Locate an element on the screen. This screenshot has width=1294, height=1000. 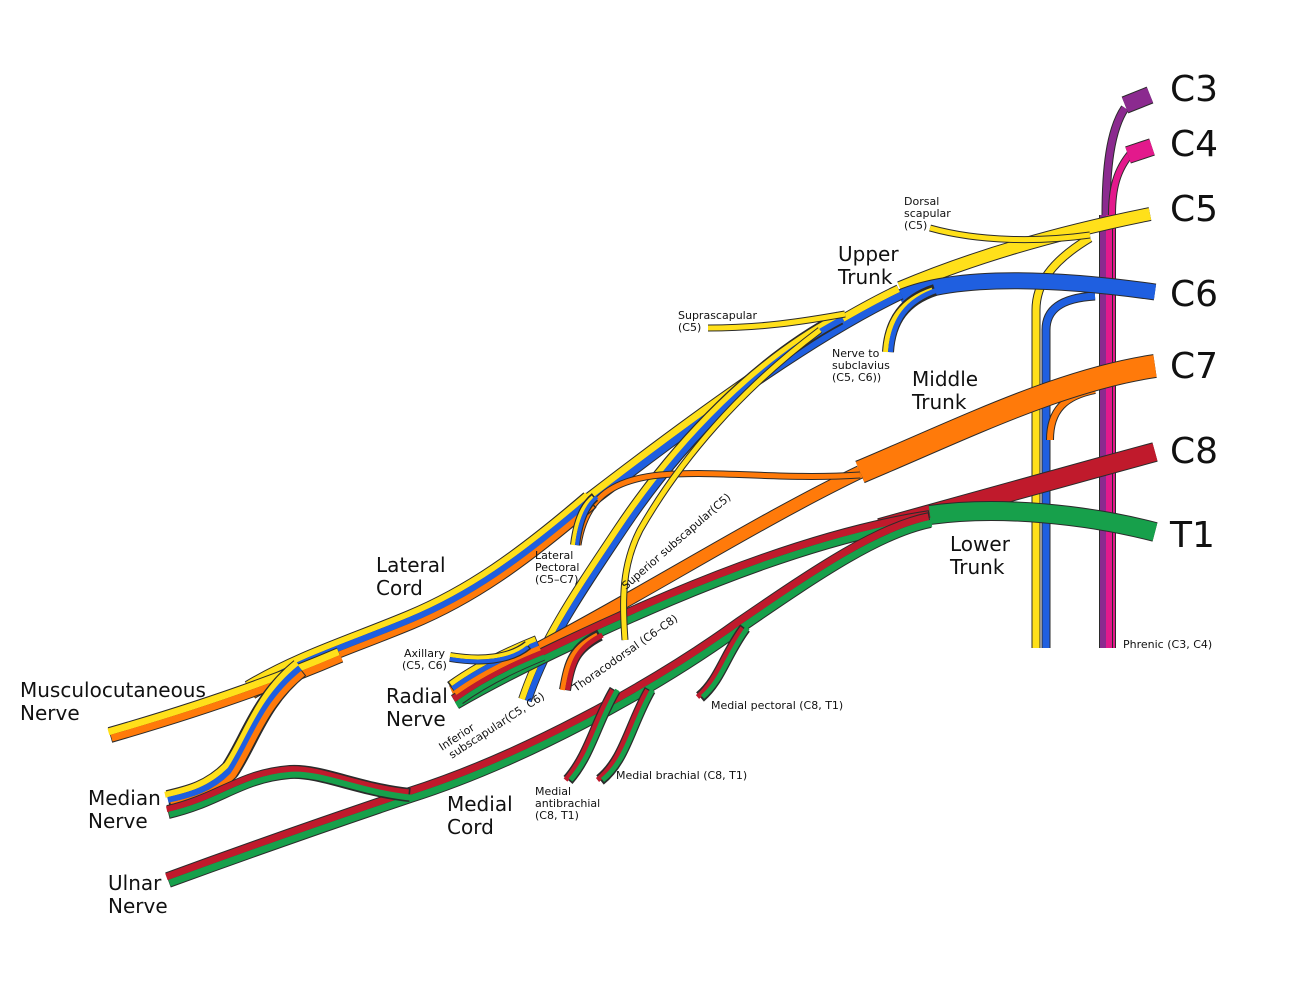
root-label: C7 is located at coordinates (1194, 366).